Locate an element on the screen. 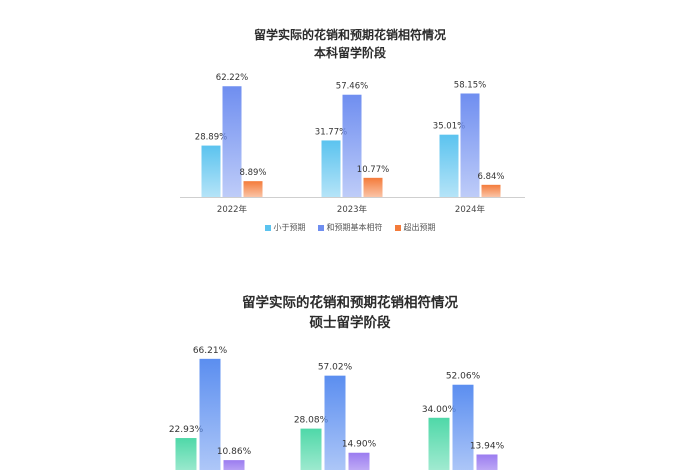 The image size is (700, 470). legend-label: 和预期基本相符 is located at coordinates (354, 227).